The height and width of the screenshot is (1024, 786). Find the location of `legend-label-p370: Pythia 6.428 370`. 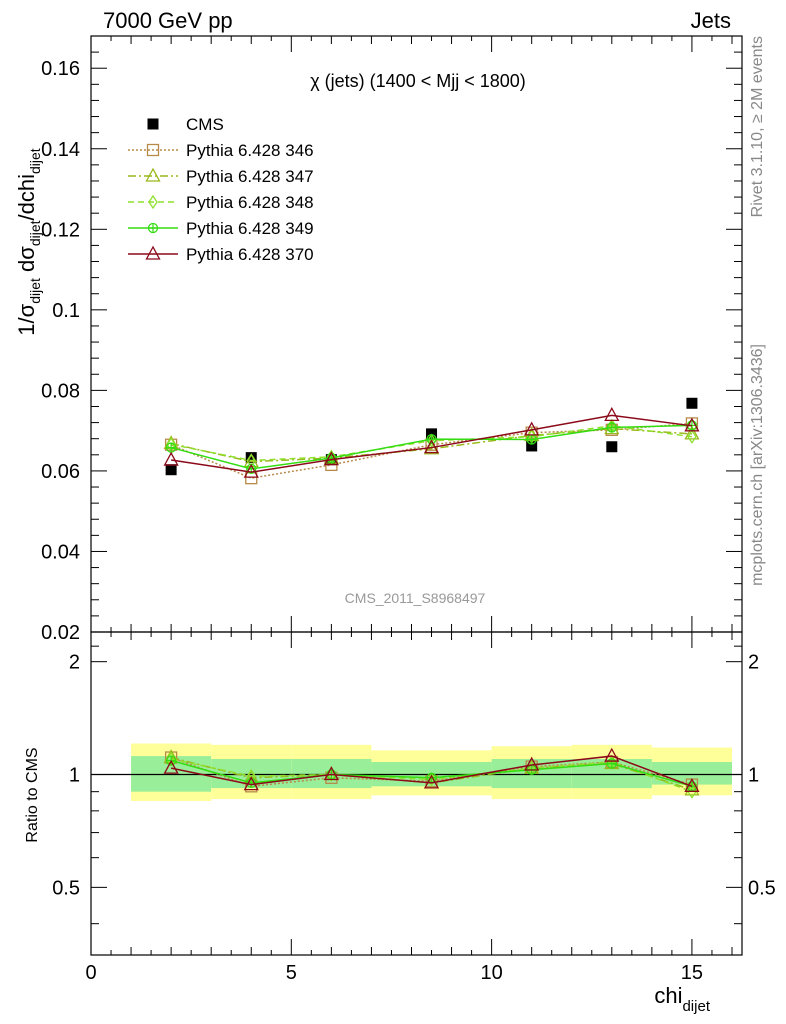

legend-label-p370: Pythia 6.428 370 is located at coordinates (250, 254).